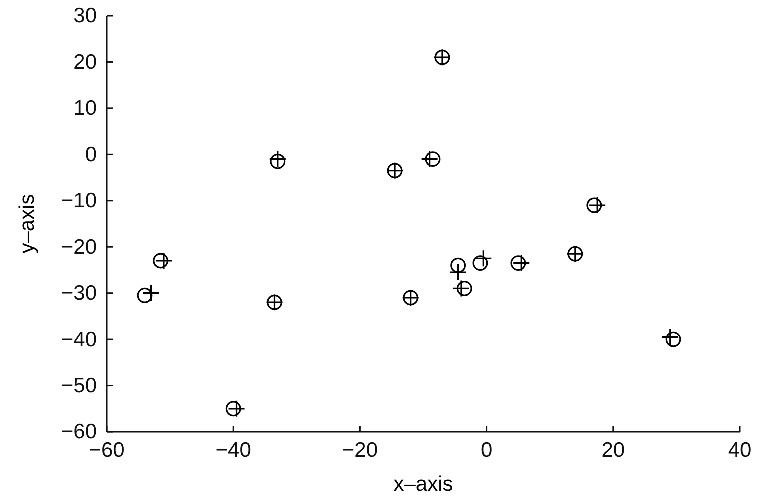 The height and width of the screenshot is (497, 760). I want to click on x-tick-label: 40, so click(740, 450).